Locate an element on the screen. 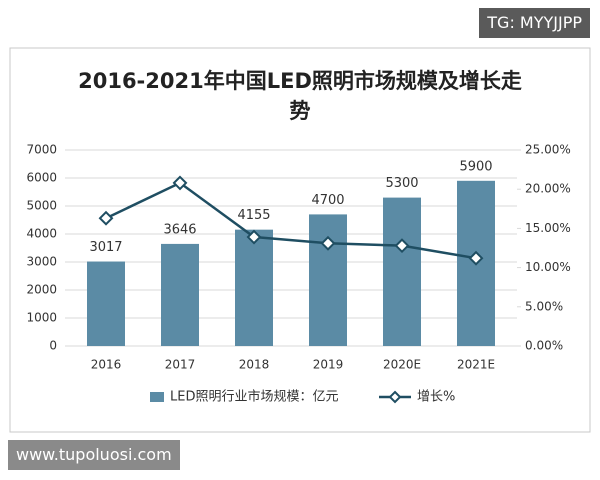  y-tick-label: 6000 is located at coordinates (41, 178).